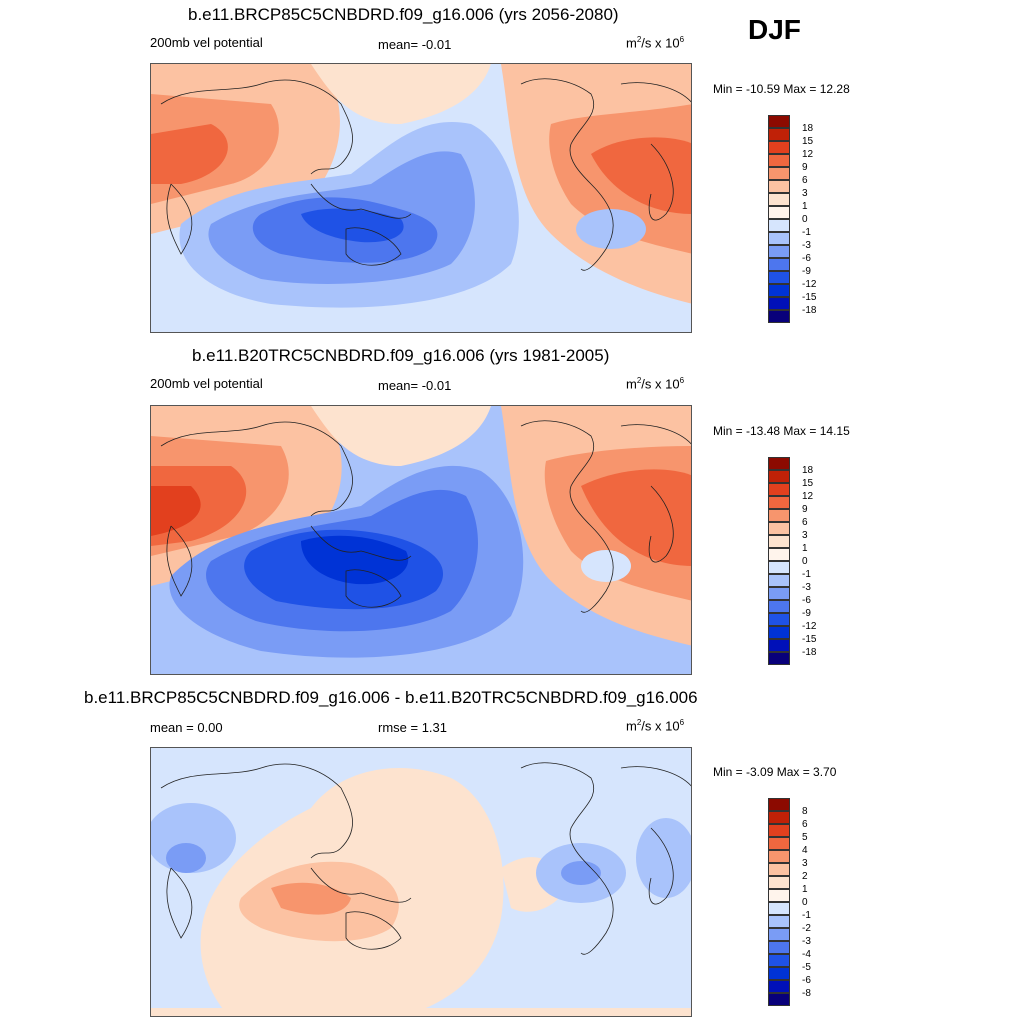 The width and height of the screenshot is (1024, 1024). I want to click on p3-cb-tick: 2, so click(805, 876).